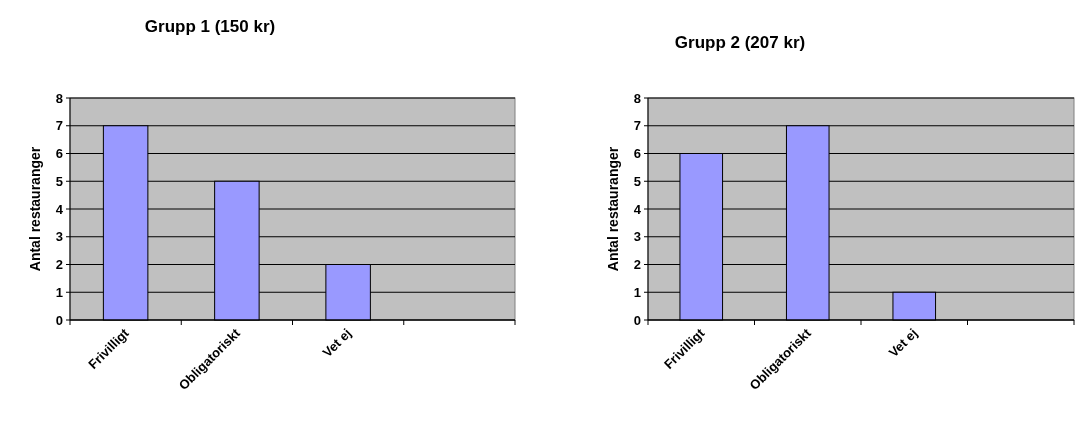 This screenshot has width=1084, height=440. I want to click on chart-title: Grupp 2 (207 kr), so click(740, 42).